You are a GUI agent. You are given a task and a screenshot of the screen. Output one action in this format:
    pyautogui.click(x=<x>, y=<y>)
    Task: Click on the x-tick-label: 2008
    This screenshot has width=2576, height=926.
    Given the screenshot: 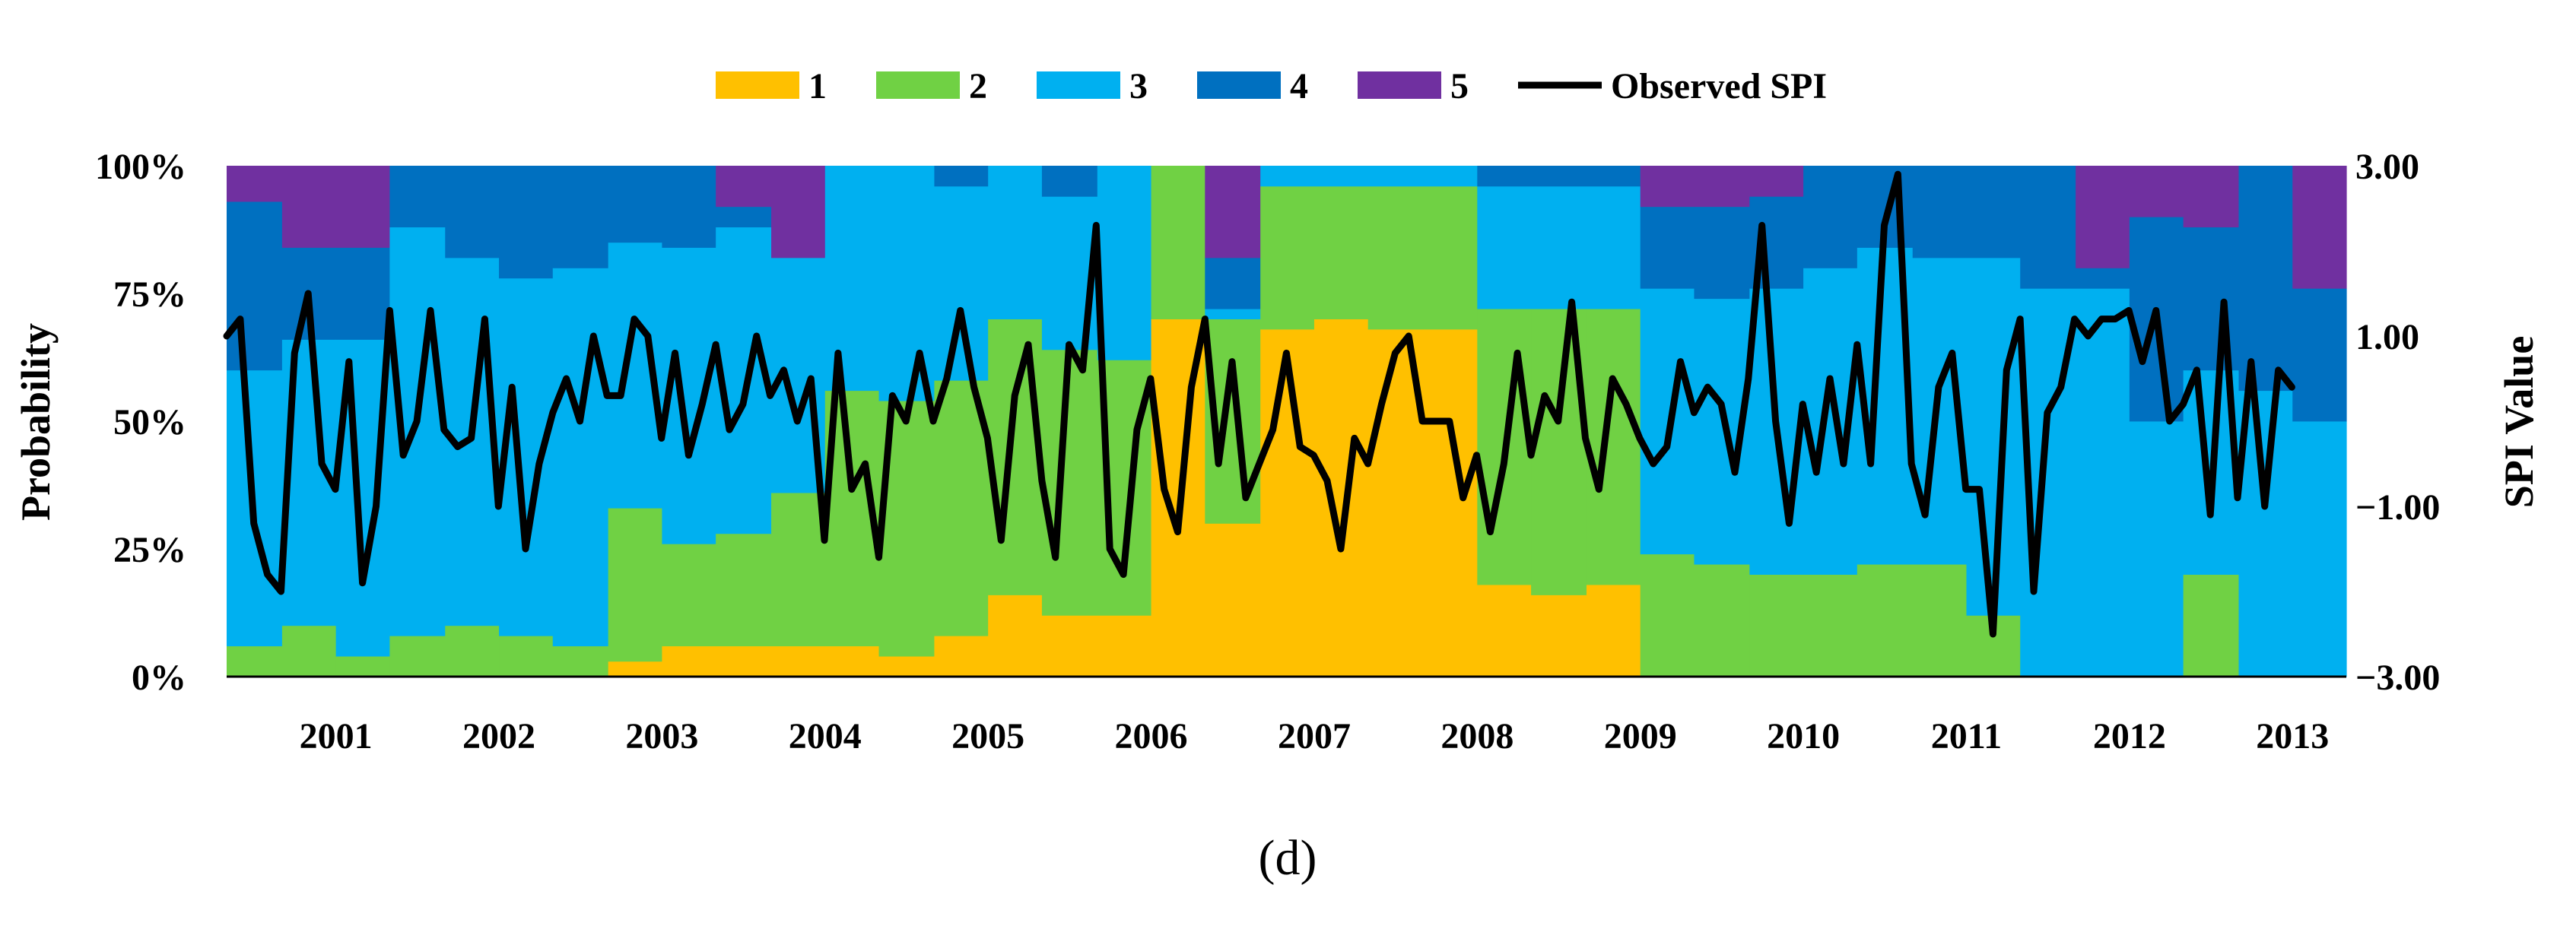 What is the action you would take?
    pyautogui.click(x=1477, y=736)
    